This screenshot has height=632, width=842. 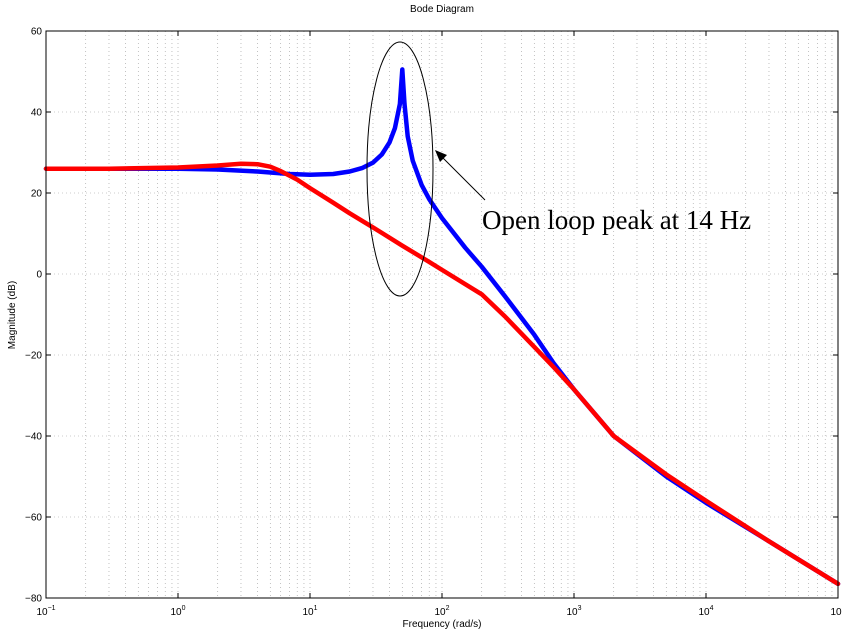 What do you see at coordinates (177, 611) in the screenshot?
I see `x-tick-label: 10⁰` at bounding box center [177, 611].